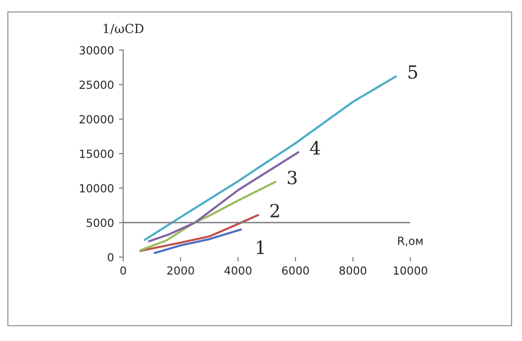 This screenshot has width=522, height=341. Describe the element at coordinates (295, 270) in the screenshot. I see `x-tick-label: 6000` at that location.